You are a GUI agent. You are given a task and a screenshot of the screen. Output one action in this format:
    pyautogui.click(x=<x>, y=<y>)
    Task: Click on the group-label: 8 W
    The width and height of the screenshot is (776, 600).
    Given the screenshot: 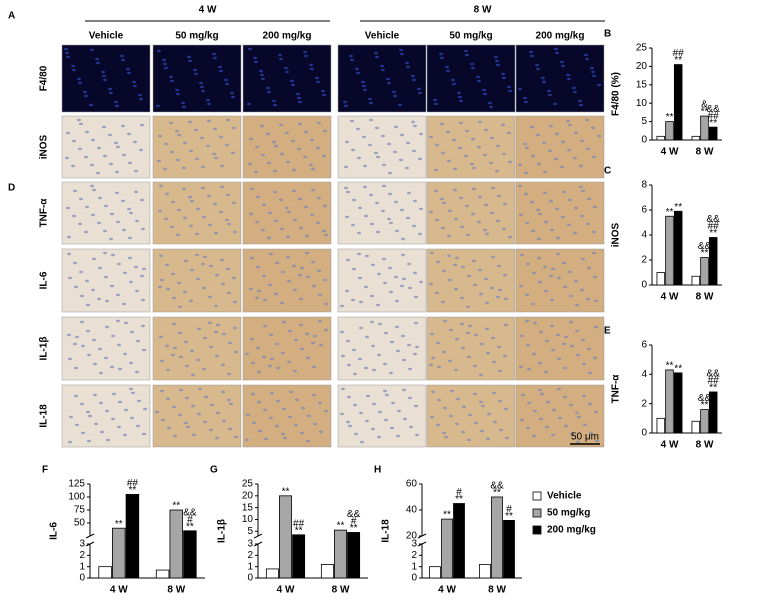 What is the action you would take?
    pyautogui.click(x=483, y=10)
    